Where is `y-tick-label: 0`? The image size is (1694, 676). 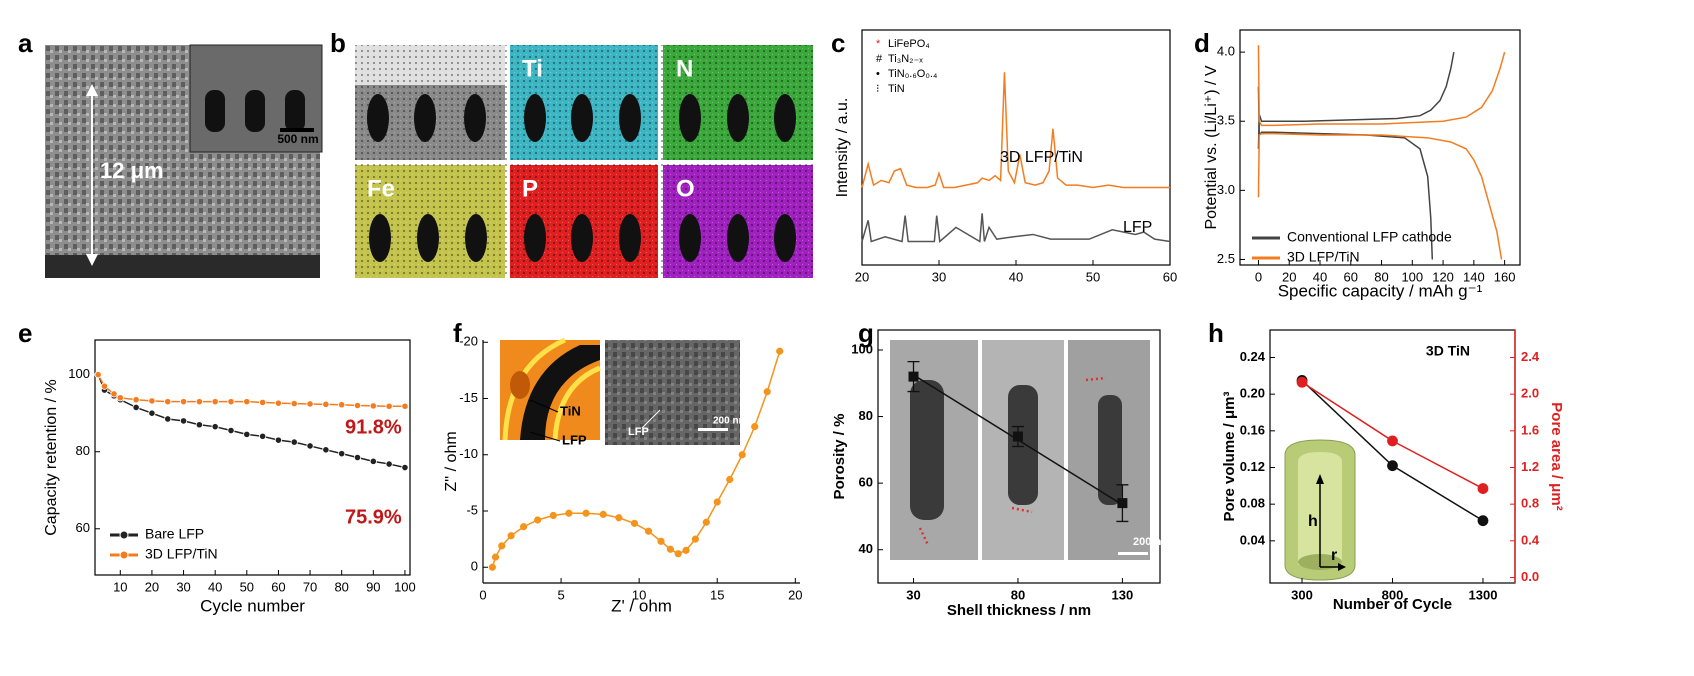
y-tick-label: 0 is located at coordinates (474, 566).